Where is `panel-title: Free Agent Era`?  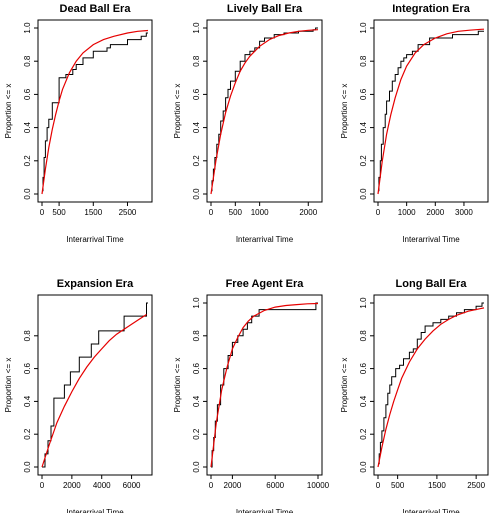
panel-title: Free Agent Era is located at coordinates (265, 284).